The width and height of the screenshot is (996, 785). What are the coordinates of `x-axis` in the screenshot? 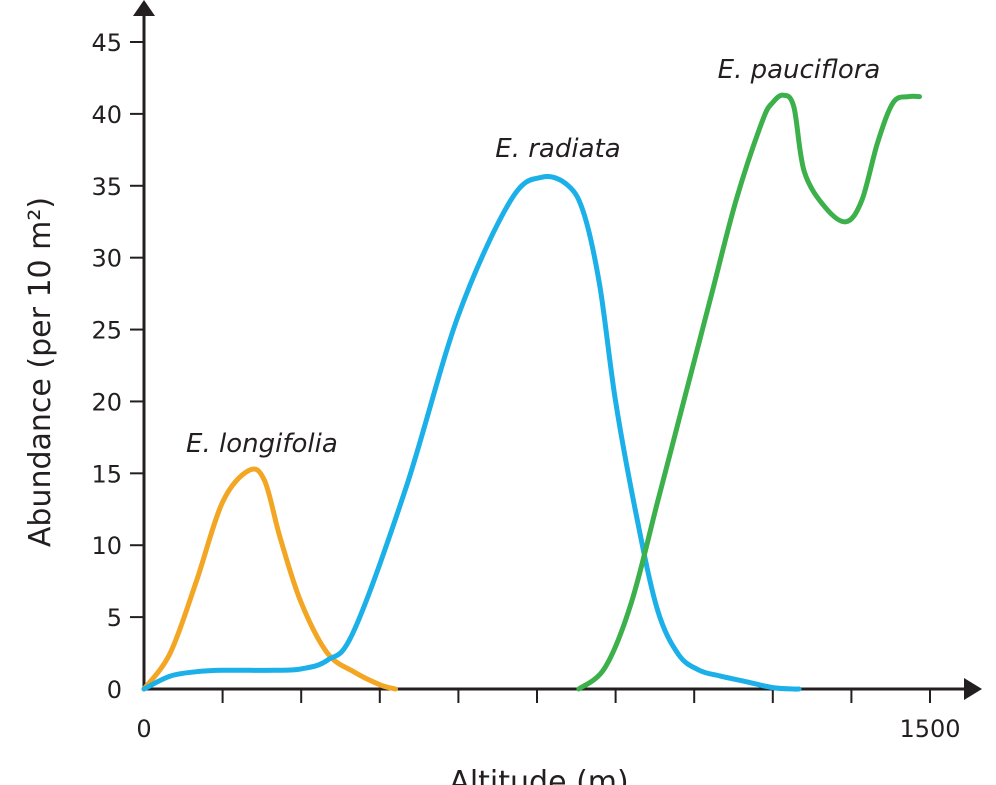 It's located at (563, 689).